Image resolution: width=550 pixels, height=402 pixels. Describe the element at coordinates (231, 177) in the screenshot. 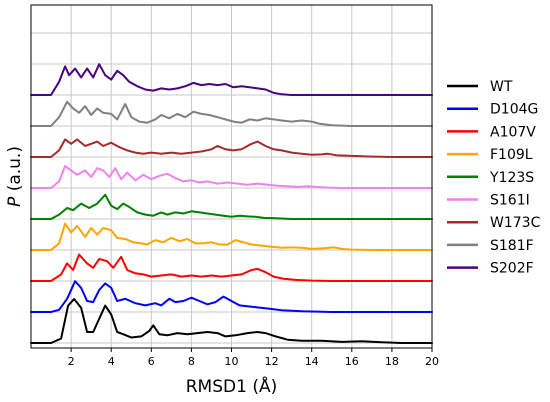

I see `series-line-s161i` at that location.